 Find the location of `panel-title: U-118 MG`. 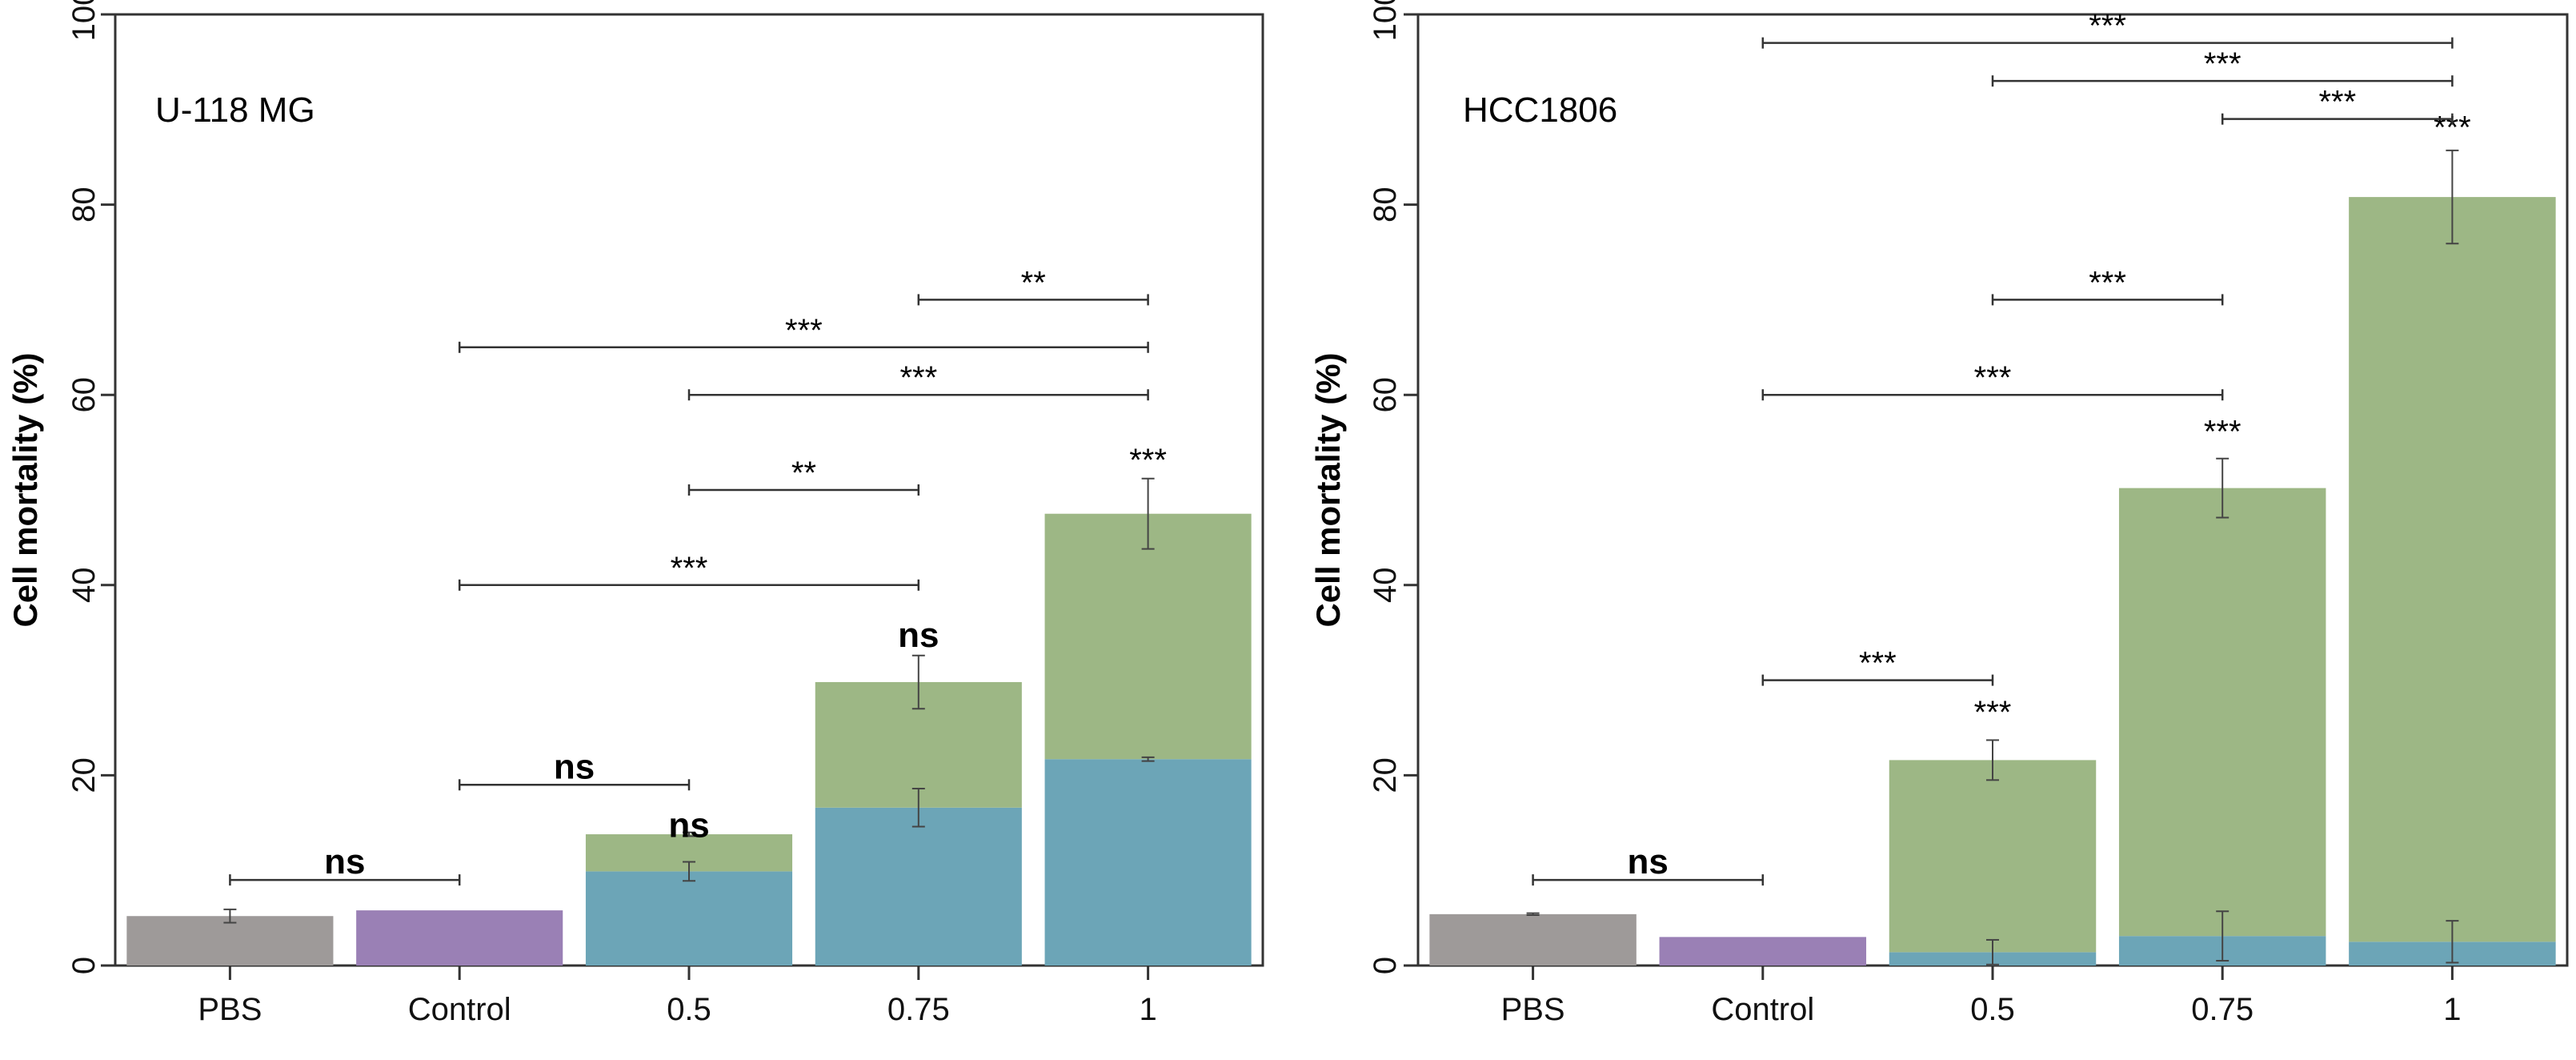

panel-title: U-118 MG is located at coordinates (235, 110).